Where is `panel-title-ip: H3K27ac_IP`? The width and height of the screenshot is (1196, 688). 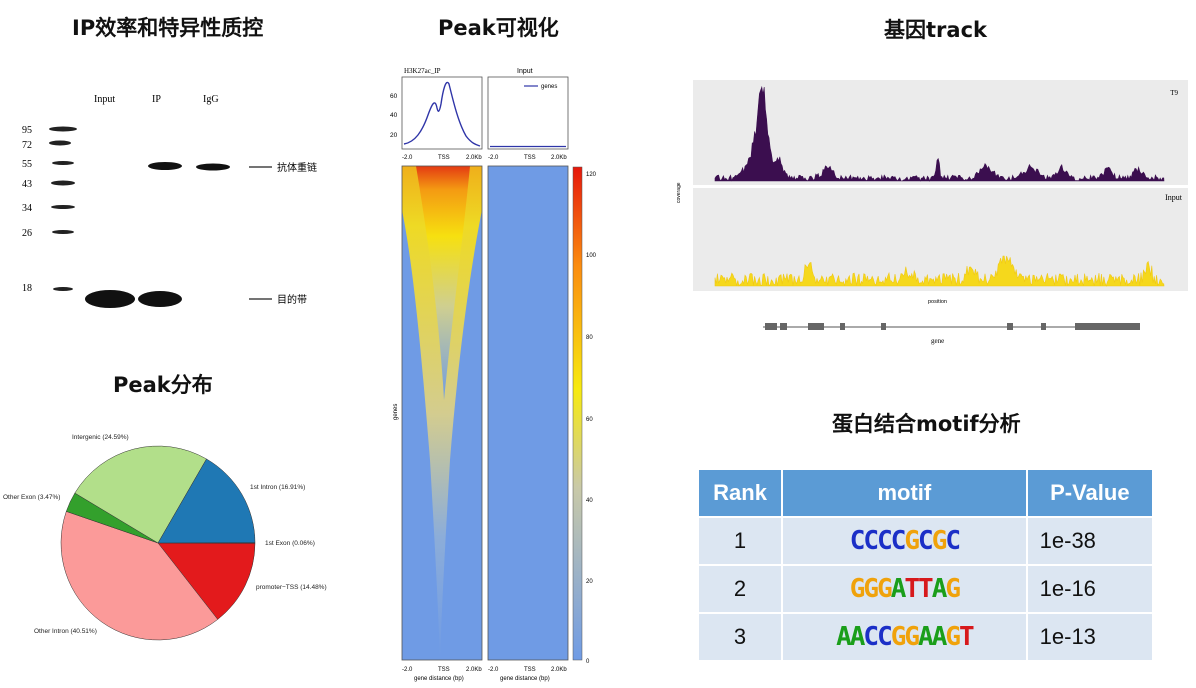
panel-title-ip: H3K27ac_IP is located at coordinates (422, 71).